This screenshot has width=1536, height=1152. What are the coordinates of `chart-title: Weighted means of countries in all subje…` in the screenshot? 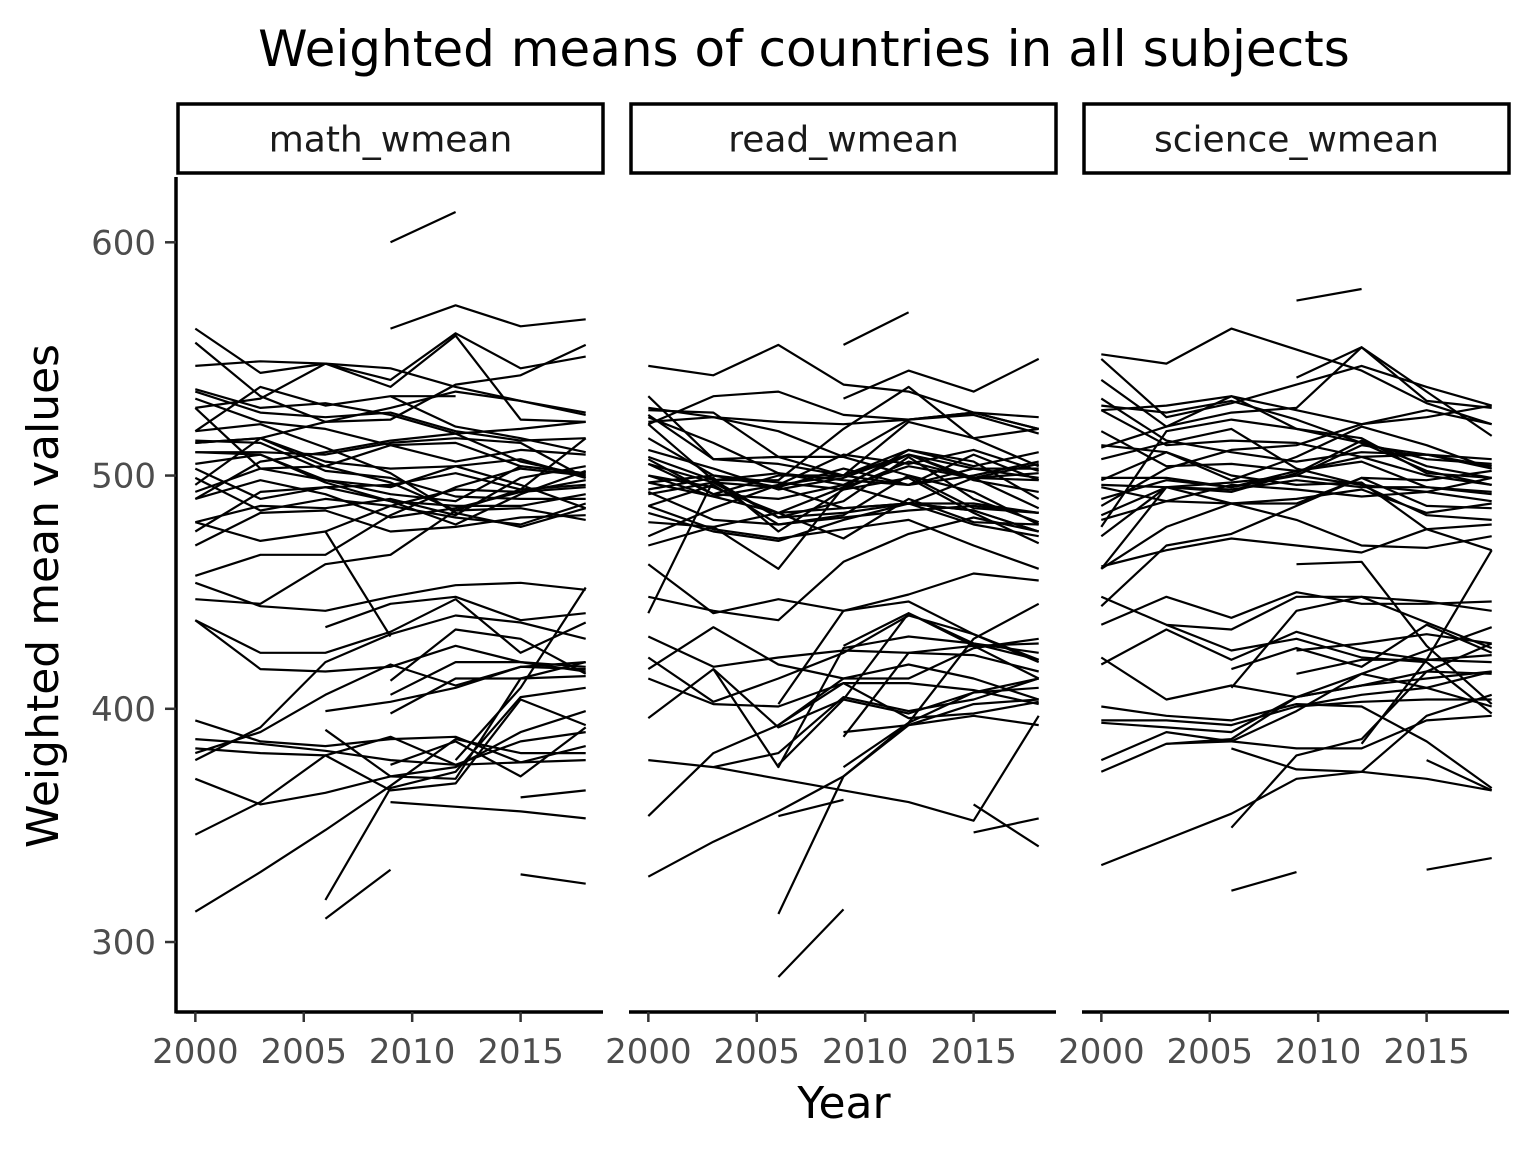 It's located at (804, 49).